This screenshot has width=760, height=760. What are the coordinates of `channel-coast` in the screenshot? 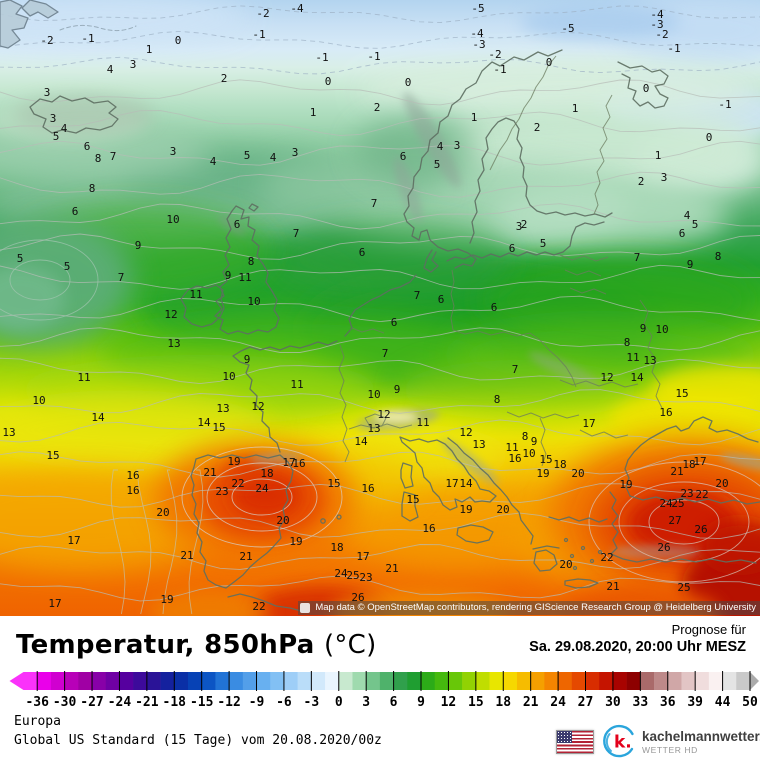 It's located at (285, 396).